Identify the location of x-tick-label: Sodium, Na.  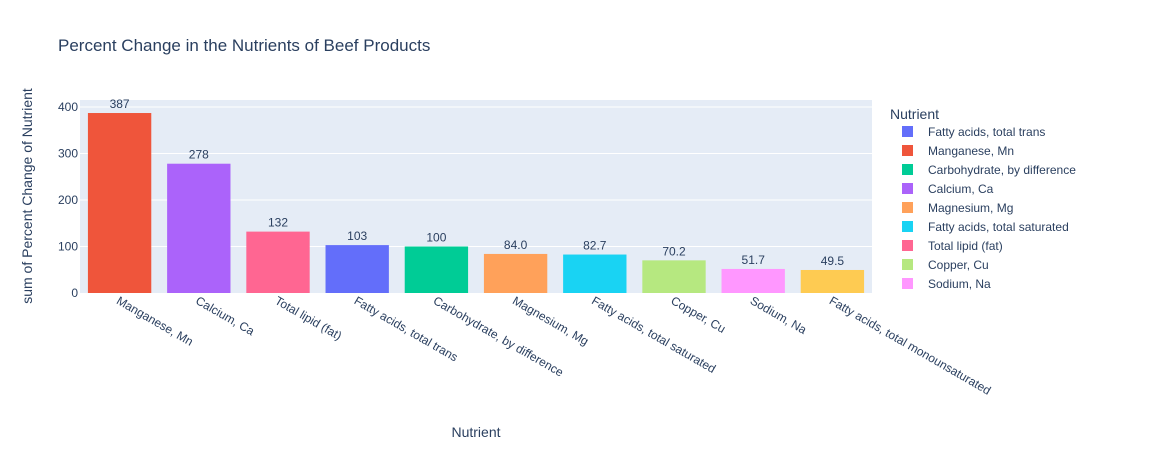
(779, 315).